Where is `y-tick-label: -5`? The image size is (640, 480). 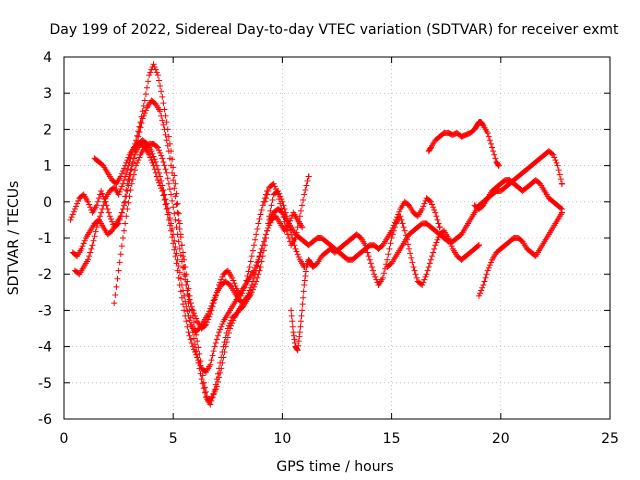 y-tick-label: -5 is located at coordinates (45, 384).